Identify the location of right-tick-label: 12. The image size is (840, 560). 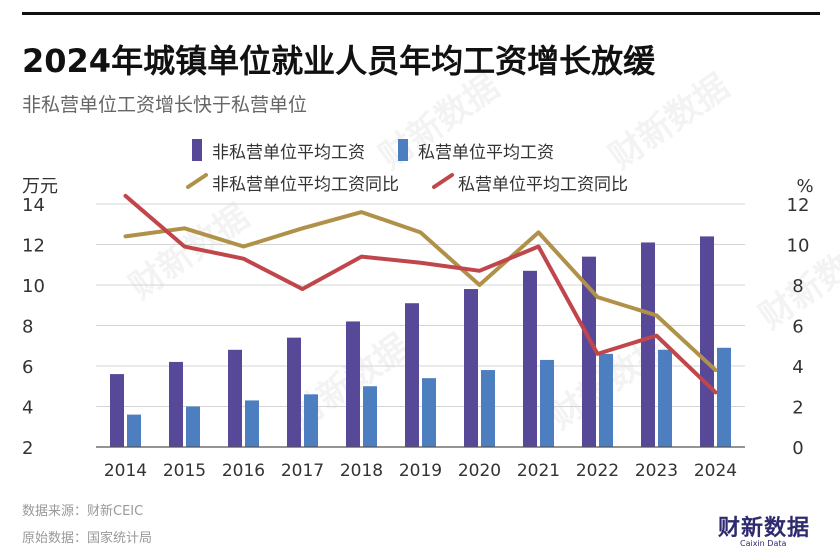
(798, 205).